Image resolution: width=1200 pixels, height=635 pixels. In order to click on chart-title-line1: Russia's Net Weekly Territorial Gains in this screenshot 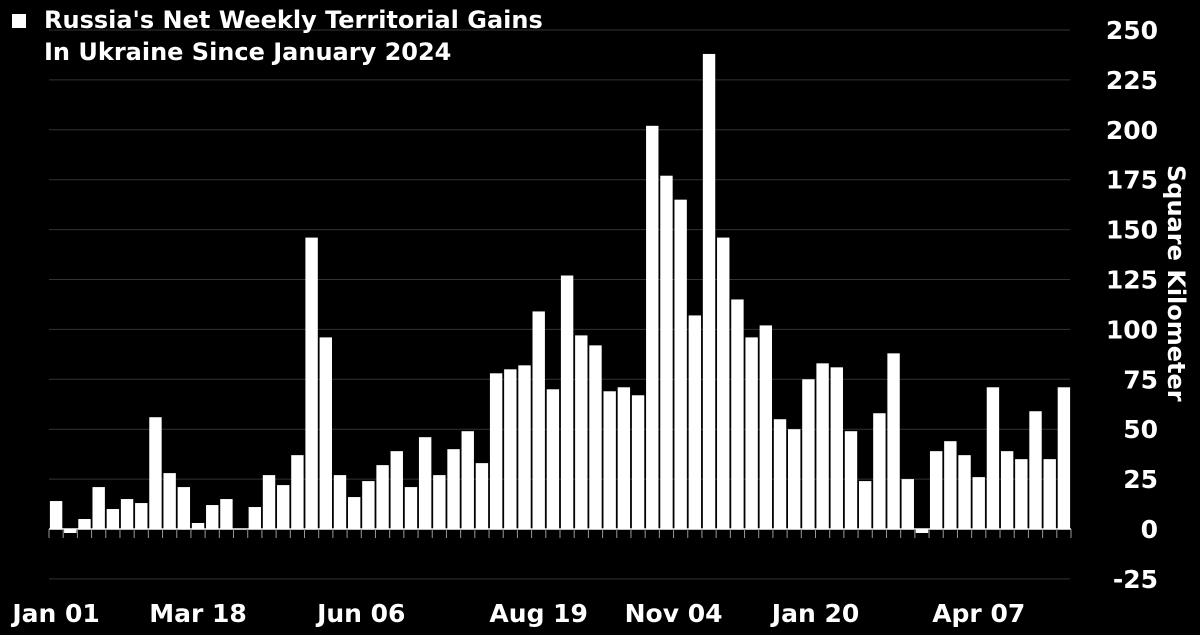, I will do `click(293, 20)`.